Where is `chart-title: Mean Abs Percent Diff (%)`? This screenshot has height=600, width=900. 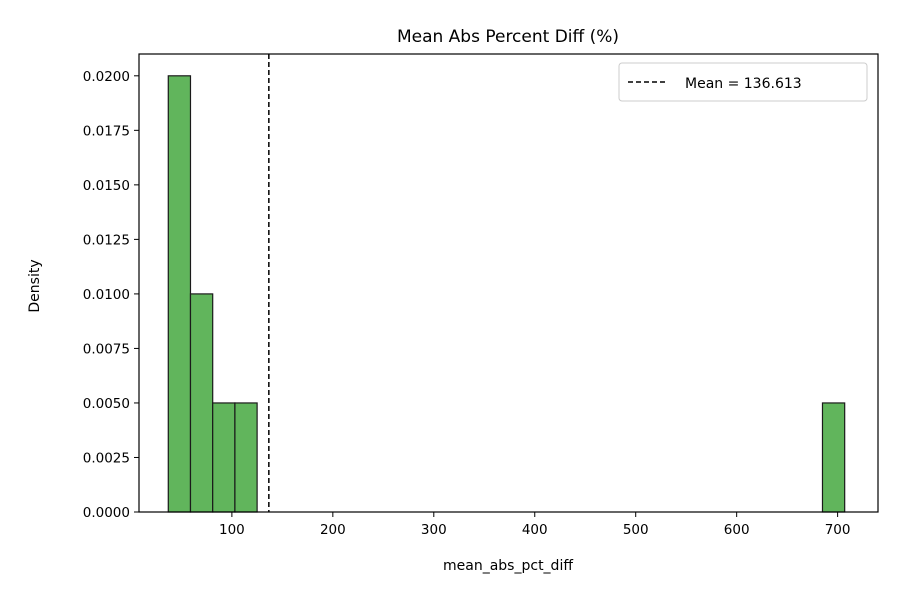
chart-title: Mean Abs Percent Diff (%) is located at coordinates (508, 37).